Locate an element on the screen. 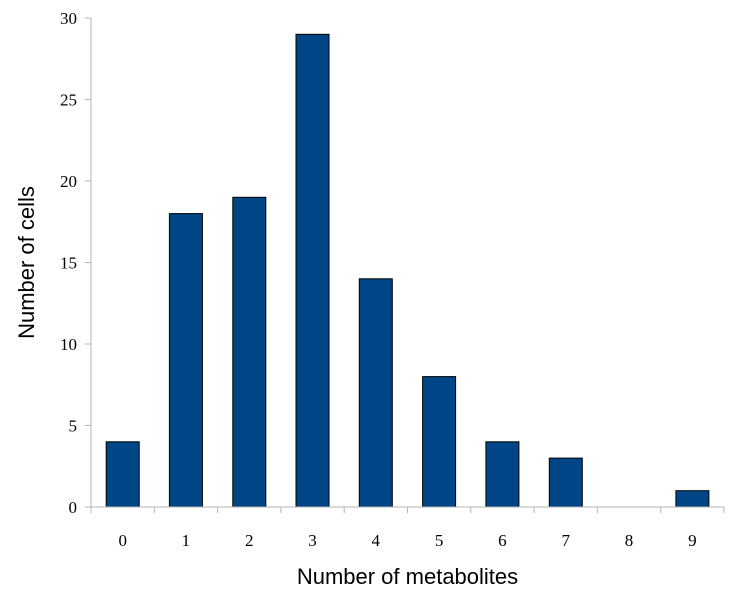 This screenshot has height=593, width=731. y-tick-label: 15 is located at coordinates (68, 263).